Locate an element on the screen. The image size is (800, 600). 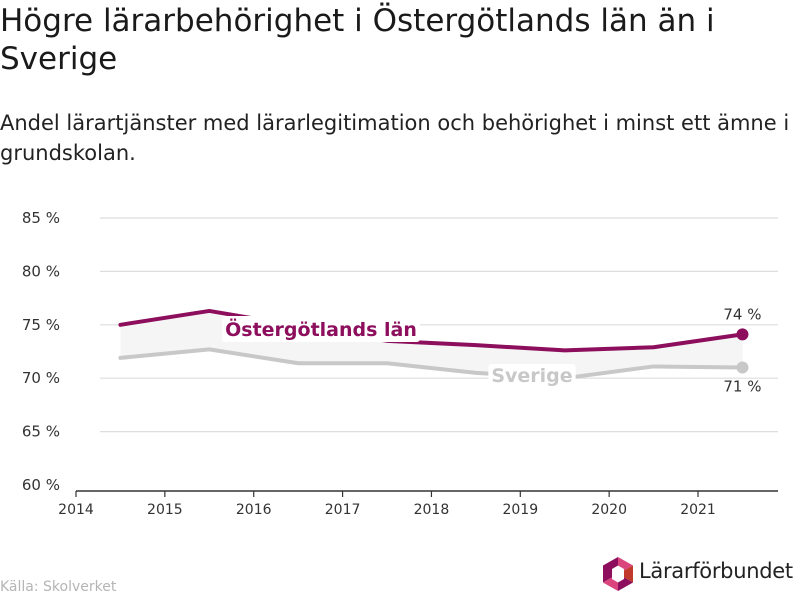
y-tick-label: 75 % is located at coordinates (41, 325).